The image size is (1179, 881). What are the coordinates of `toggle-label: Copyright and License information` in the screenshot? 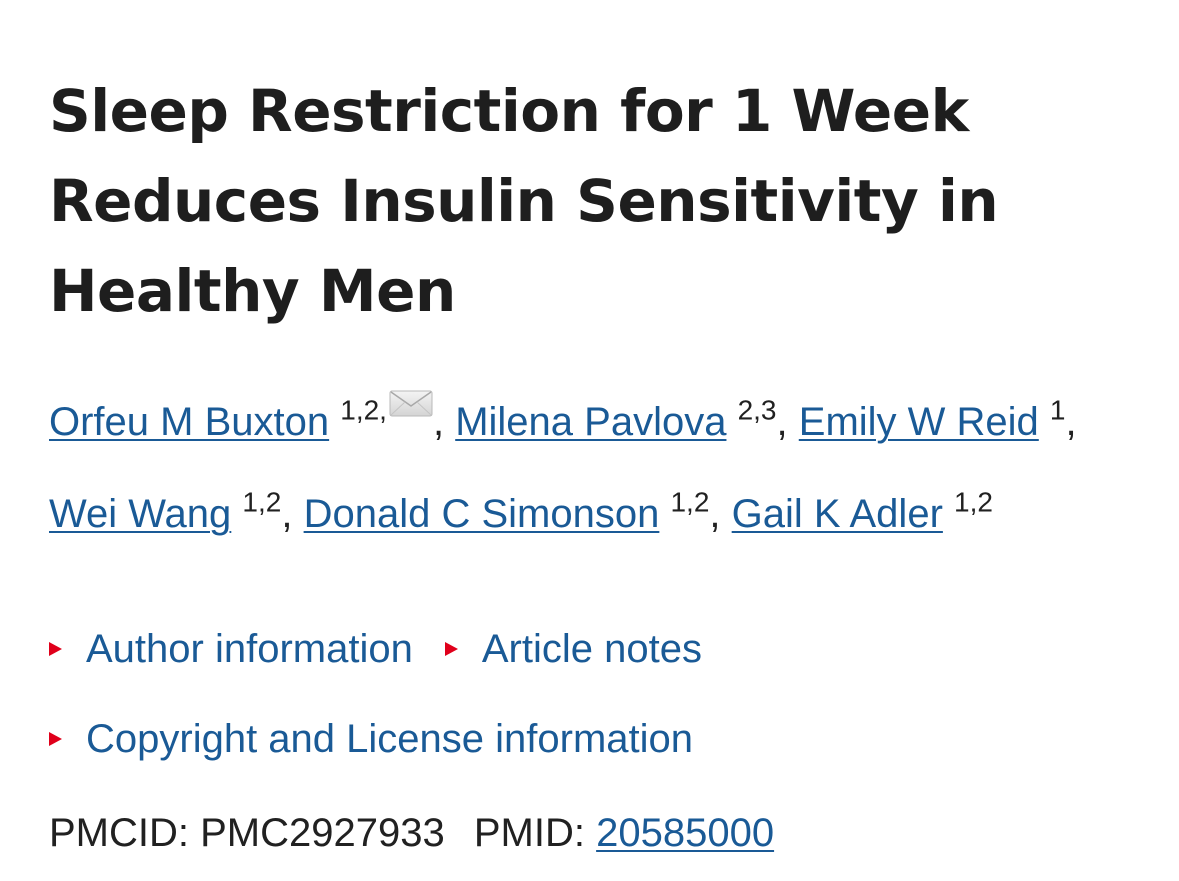 It's located at (390, 738).